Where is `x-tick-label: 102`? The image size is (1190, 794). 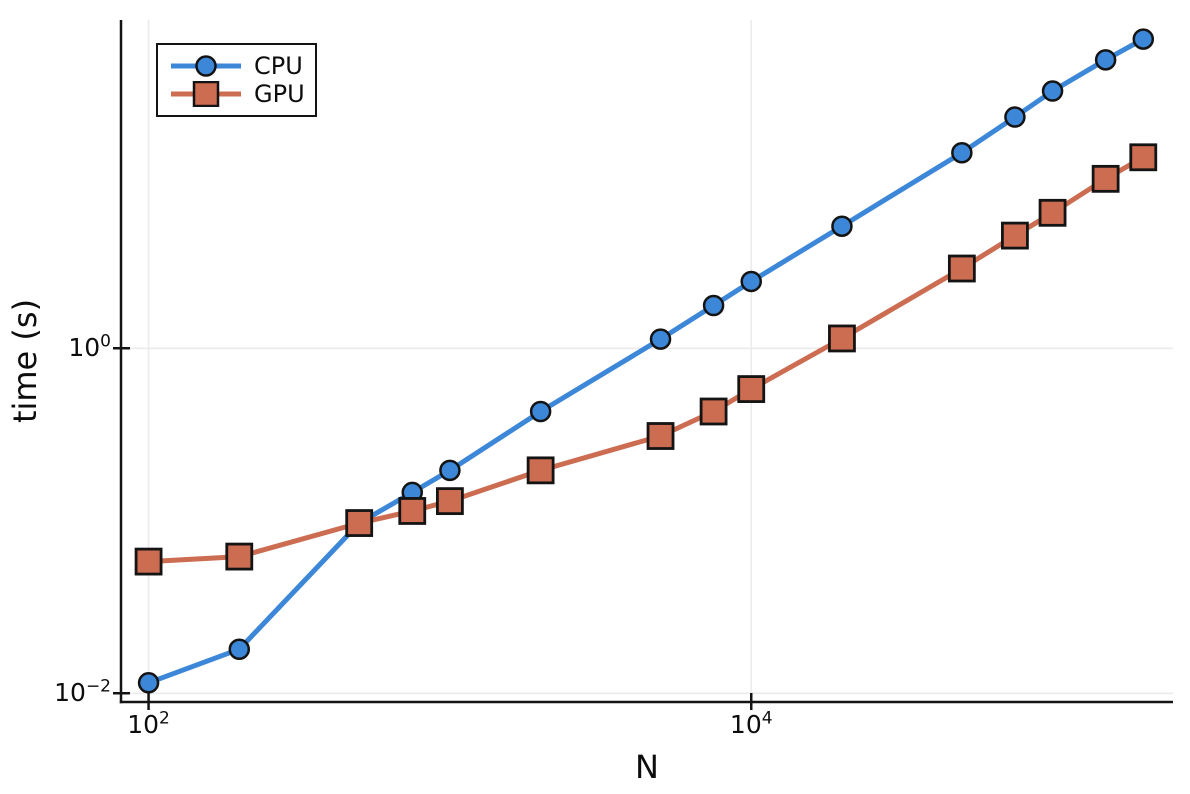 x-tick-label: 102 is located at coordinates (148, 723).